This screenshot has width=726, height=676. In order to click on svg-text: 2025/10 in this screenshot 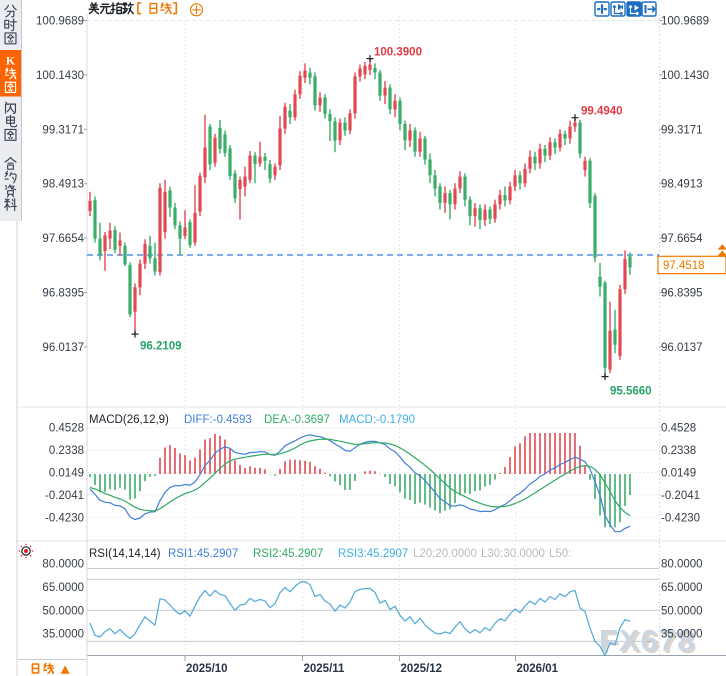, I will do `click(207, 669)`.